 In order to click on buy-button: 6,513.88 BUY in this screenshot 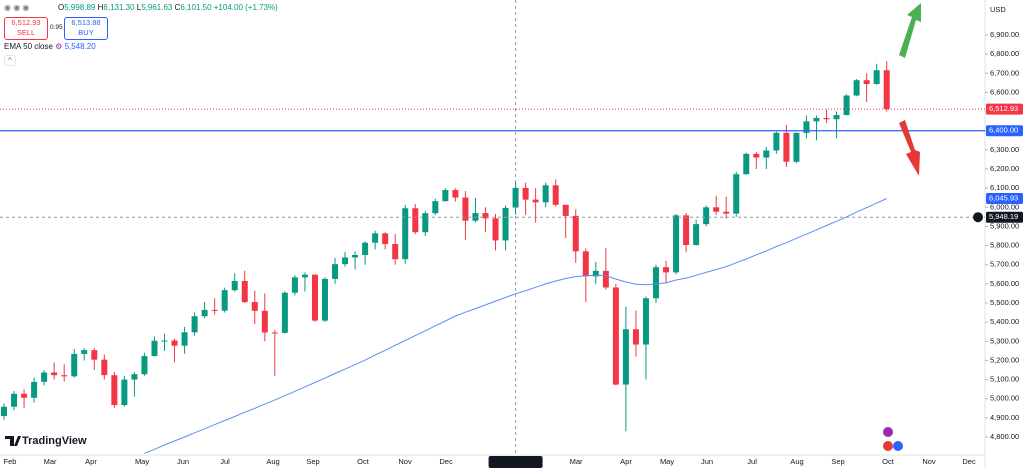, I will do `click(86, 28)`.